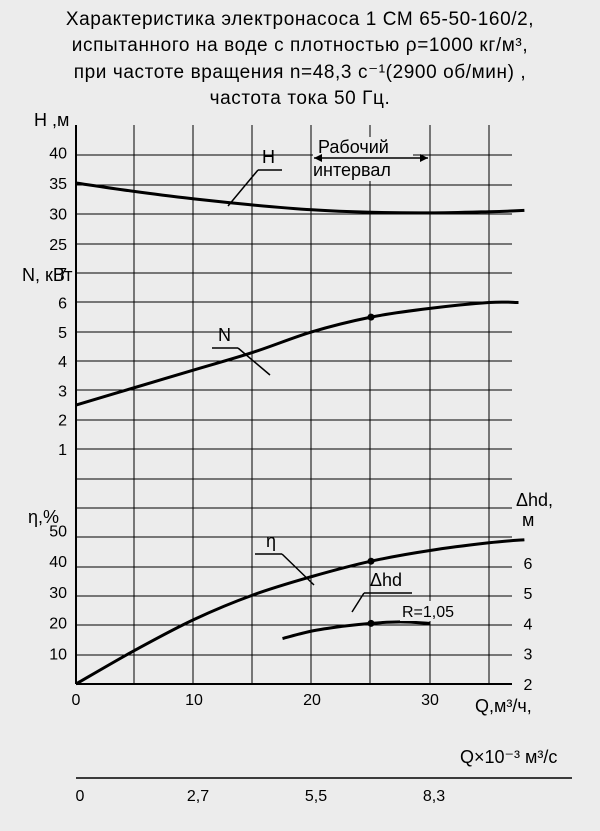 The height and width of the screenshot is (831, 600). I want to click on r-label-bg, so click(433, 611).